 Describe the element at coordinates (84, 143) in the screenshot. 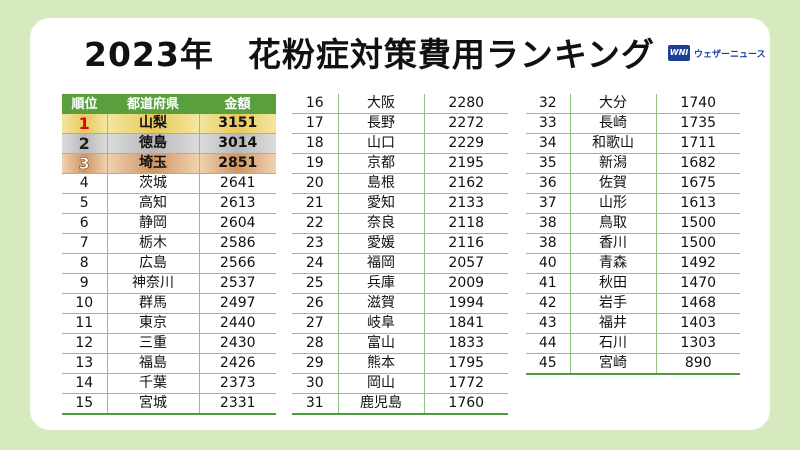

I see `rank-cell: 2` at that location.